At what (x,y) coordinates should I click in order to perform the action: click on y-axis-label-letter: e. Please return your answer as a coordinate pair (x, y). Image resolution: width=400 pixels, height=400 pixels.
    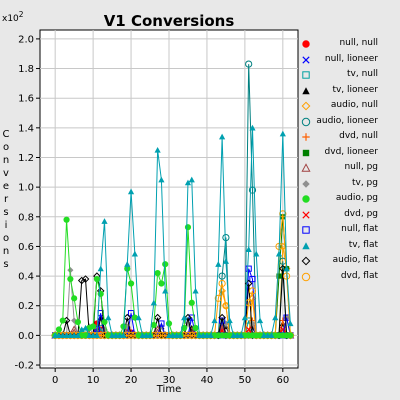
    Looking at the image, I should click on (6, 186).